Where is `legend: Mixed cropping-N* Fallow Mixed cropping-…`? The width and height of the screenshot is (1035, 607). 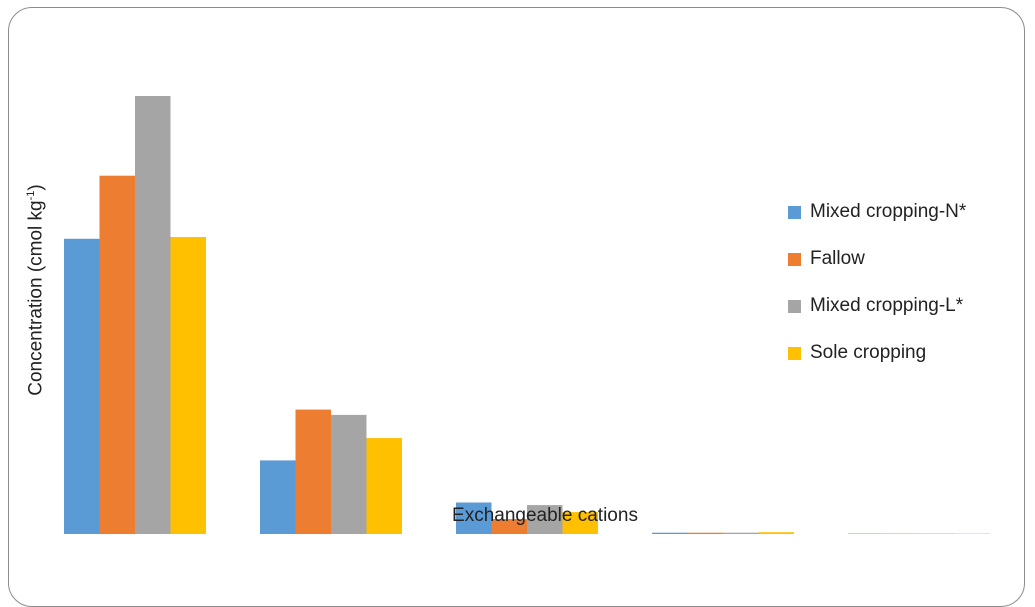
legend: Mixed cropping-N* Fallow Mixed cropping-… is located at coordinates (908, 294).